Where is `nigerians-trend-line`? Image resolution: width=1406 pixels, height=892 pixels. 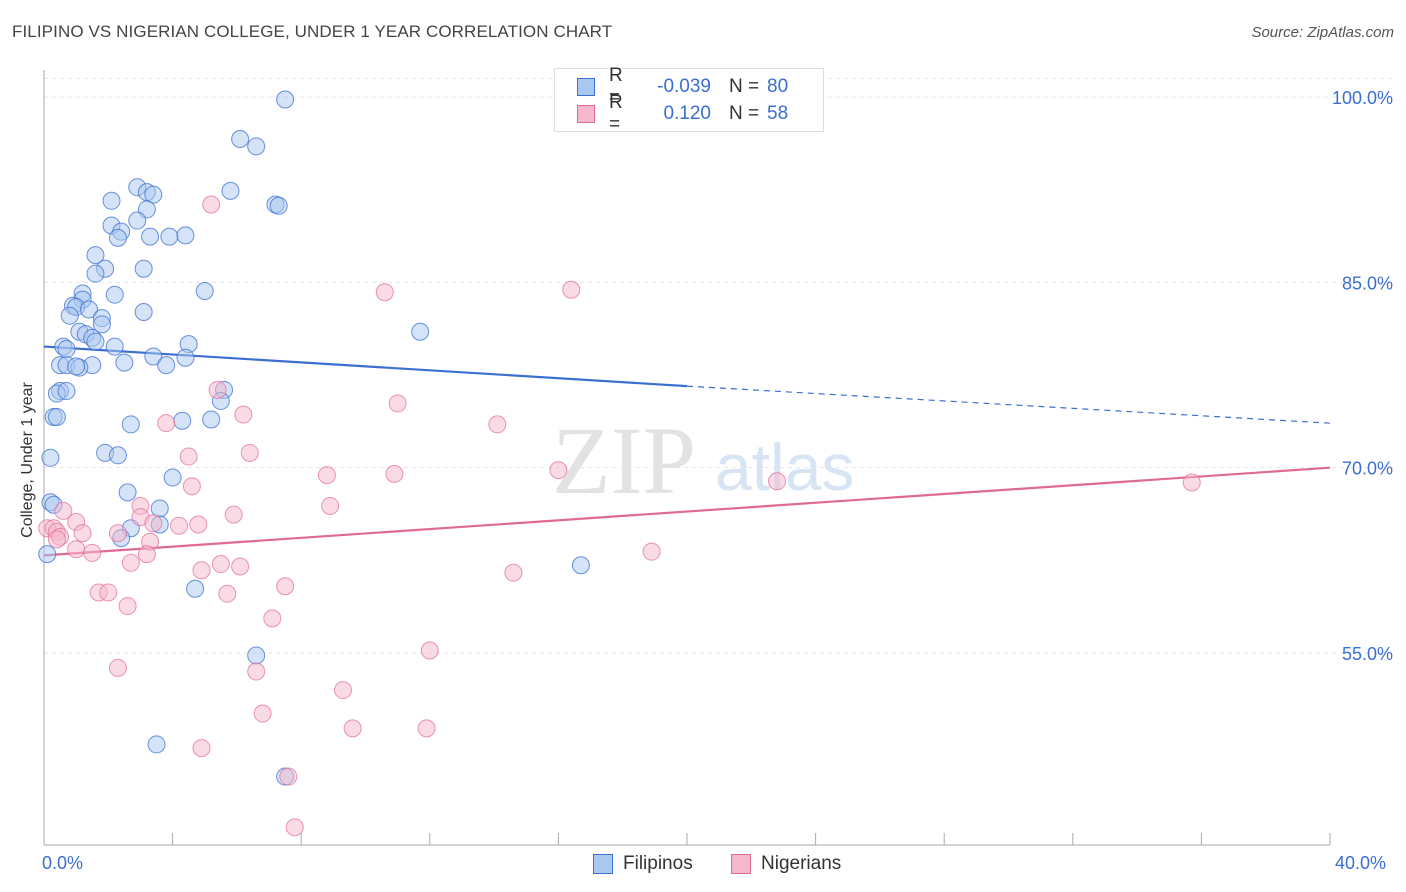 nigerians-trend-line is located at coordinates (687, 511).